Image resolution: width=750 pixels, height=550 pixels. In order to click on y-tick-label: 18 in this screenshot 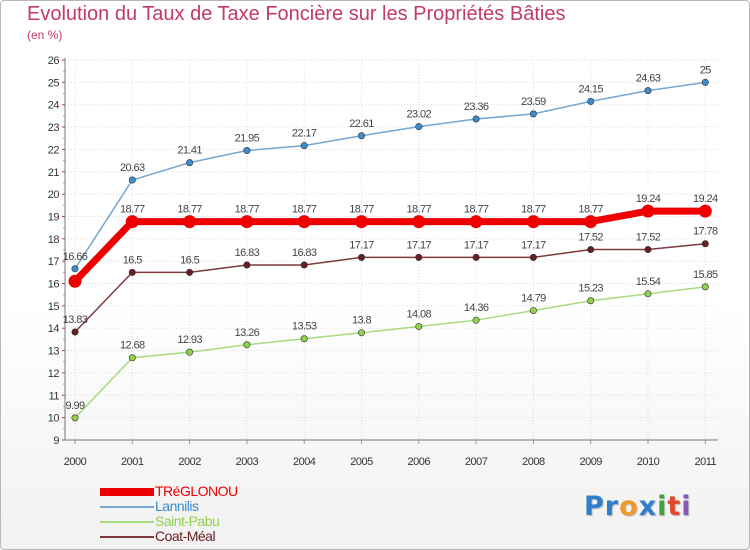, I will do `click(54, 240)`.